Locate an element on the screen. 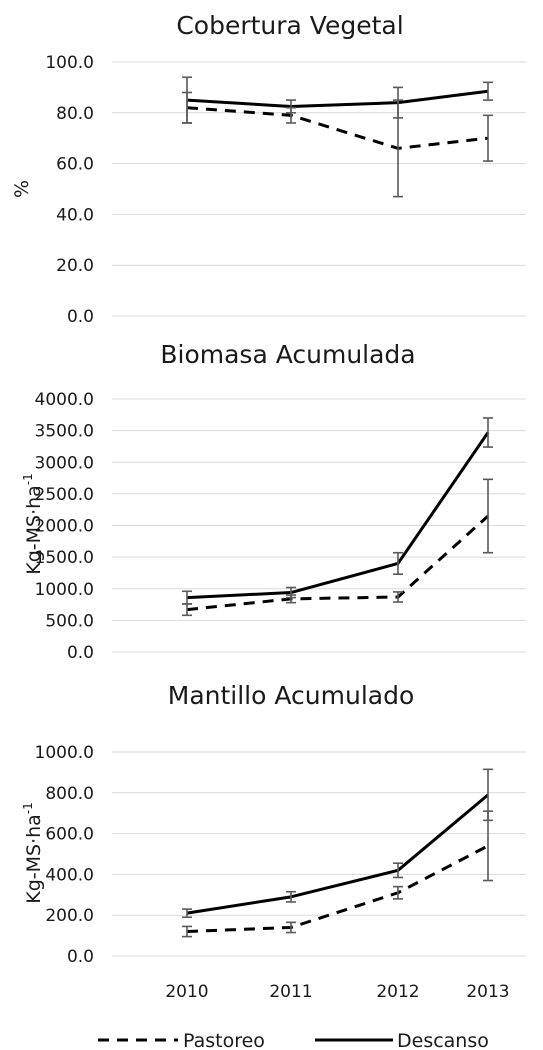  y-tick-label: 40.0 is located at coordinates (75, 215).